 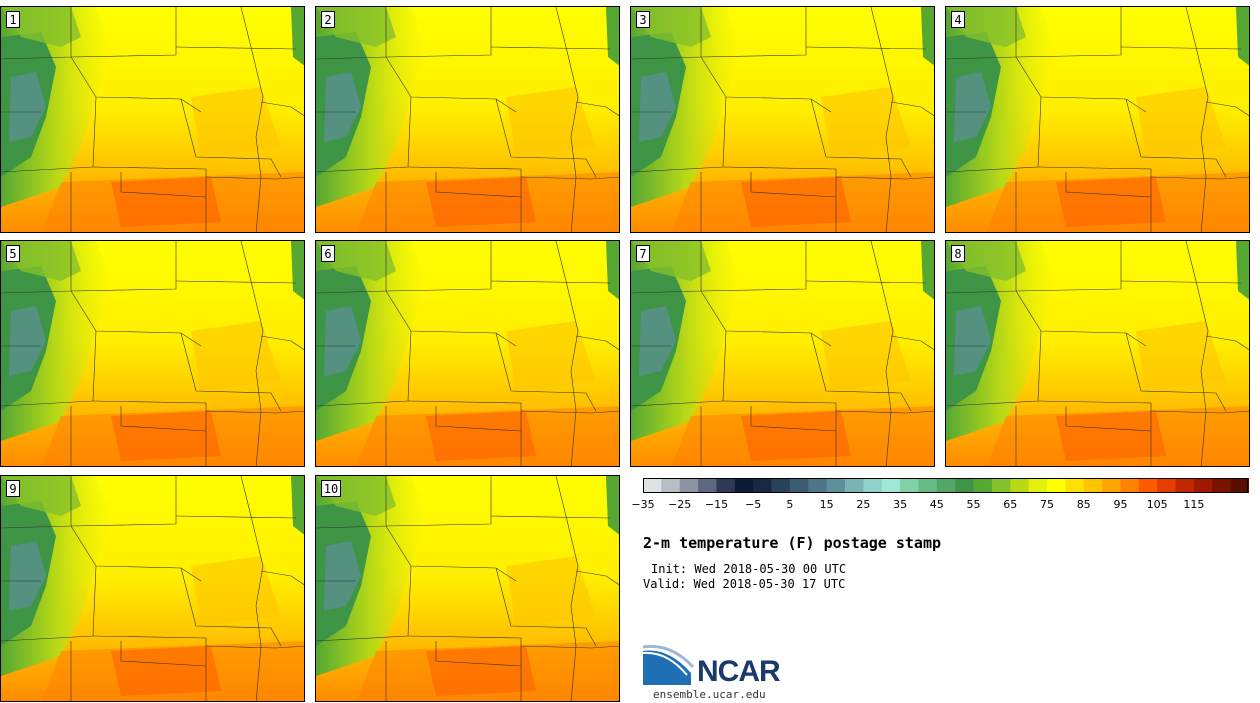 I want to click on colorbar-tick-label: 55, so click(x=973, y=504).